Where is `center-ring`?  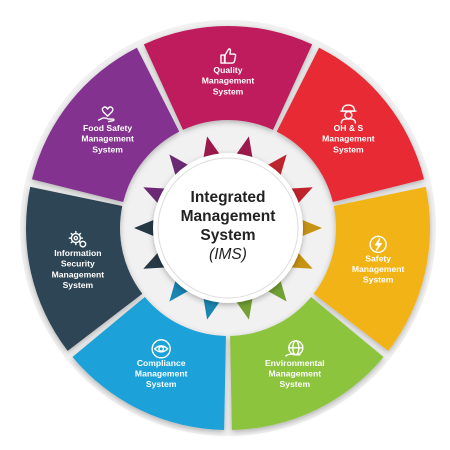 center-ring is located at coordinates (228, 228).